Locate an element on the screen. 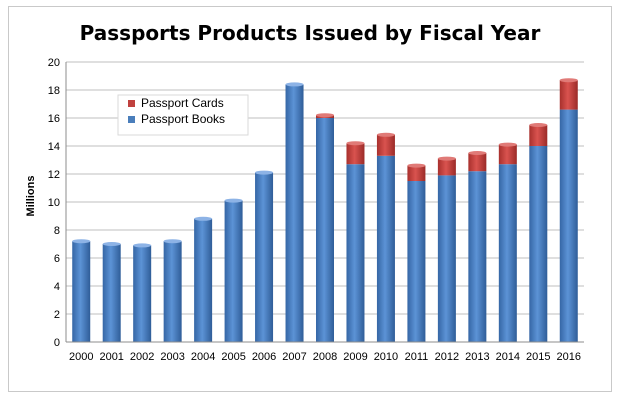 The height and width of the screenshot is (400, 620). y-tick-label: 6 is located at coordinates (57, 259).